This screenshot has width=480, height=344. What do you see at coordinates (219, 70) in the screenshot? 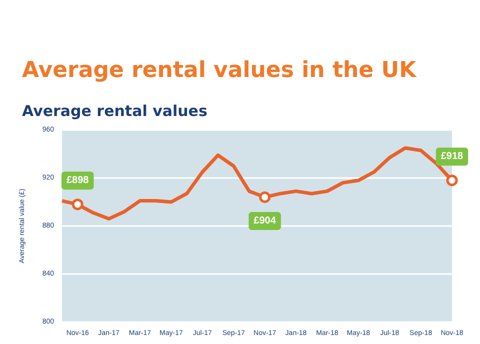
I see `chart-title: Average rental values in the UK` at bounding box center [219, 70].